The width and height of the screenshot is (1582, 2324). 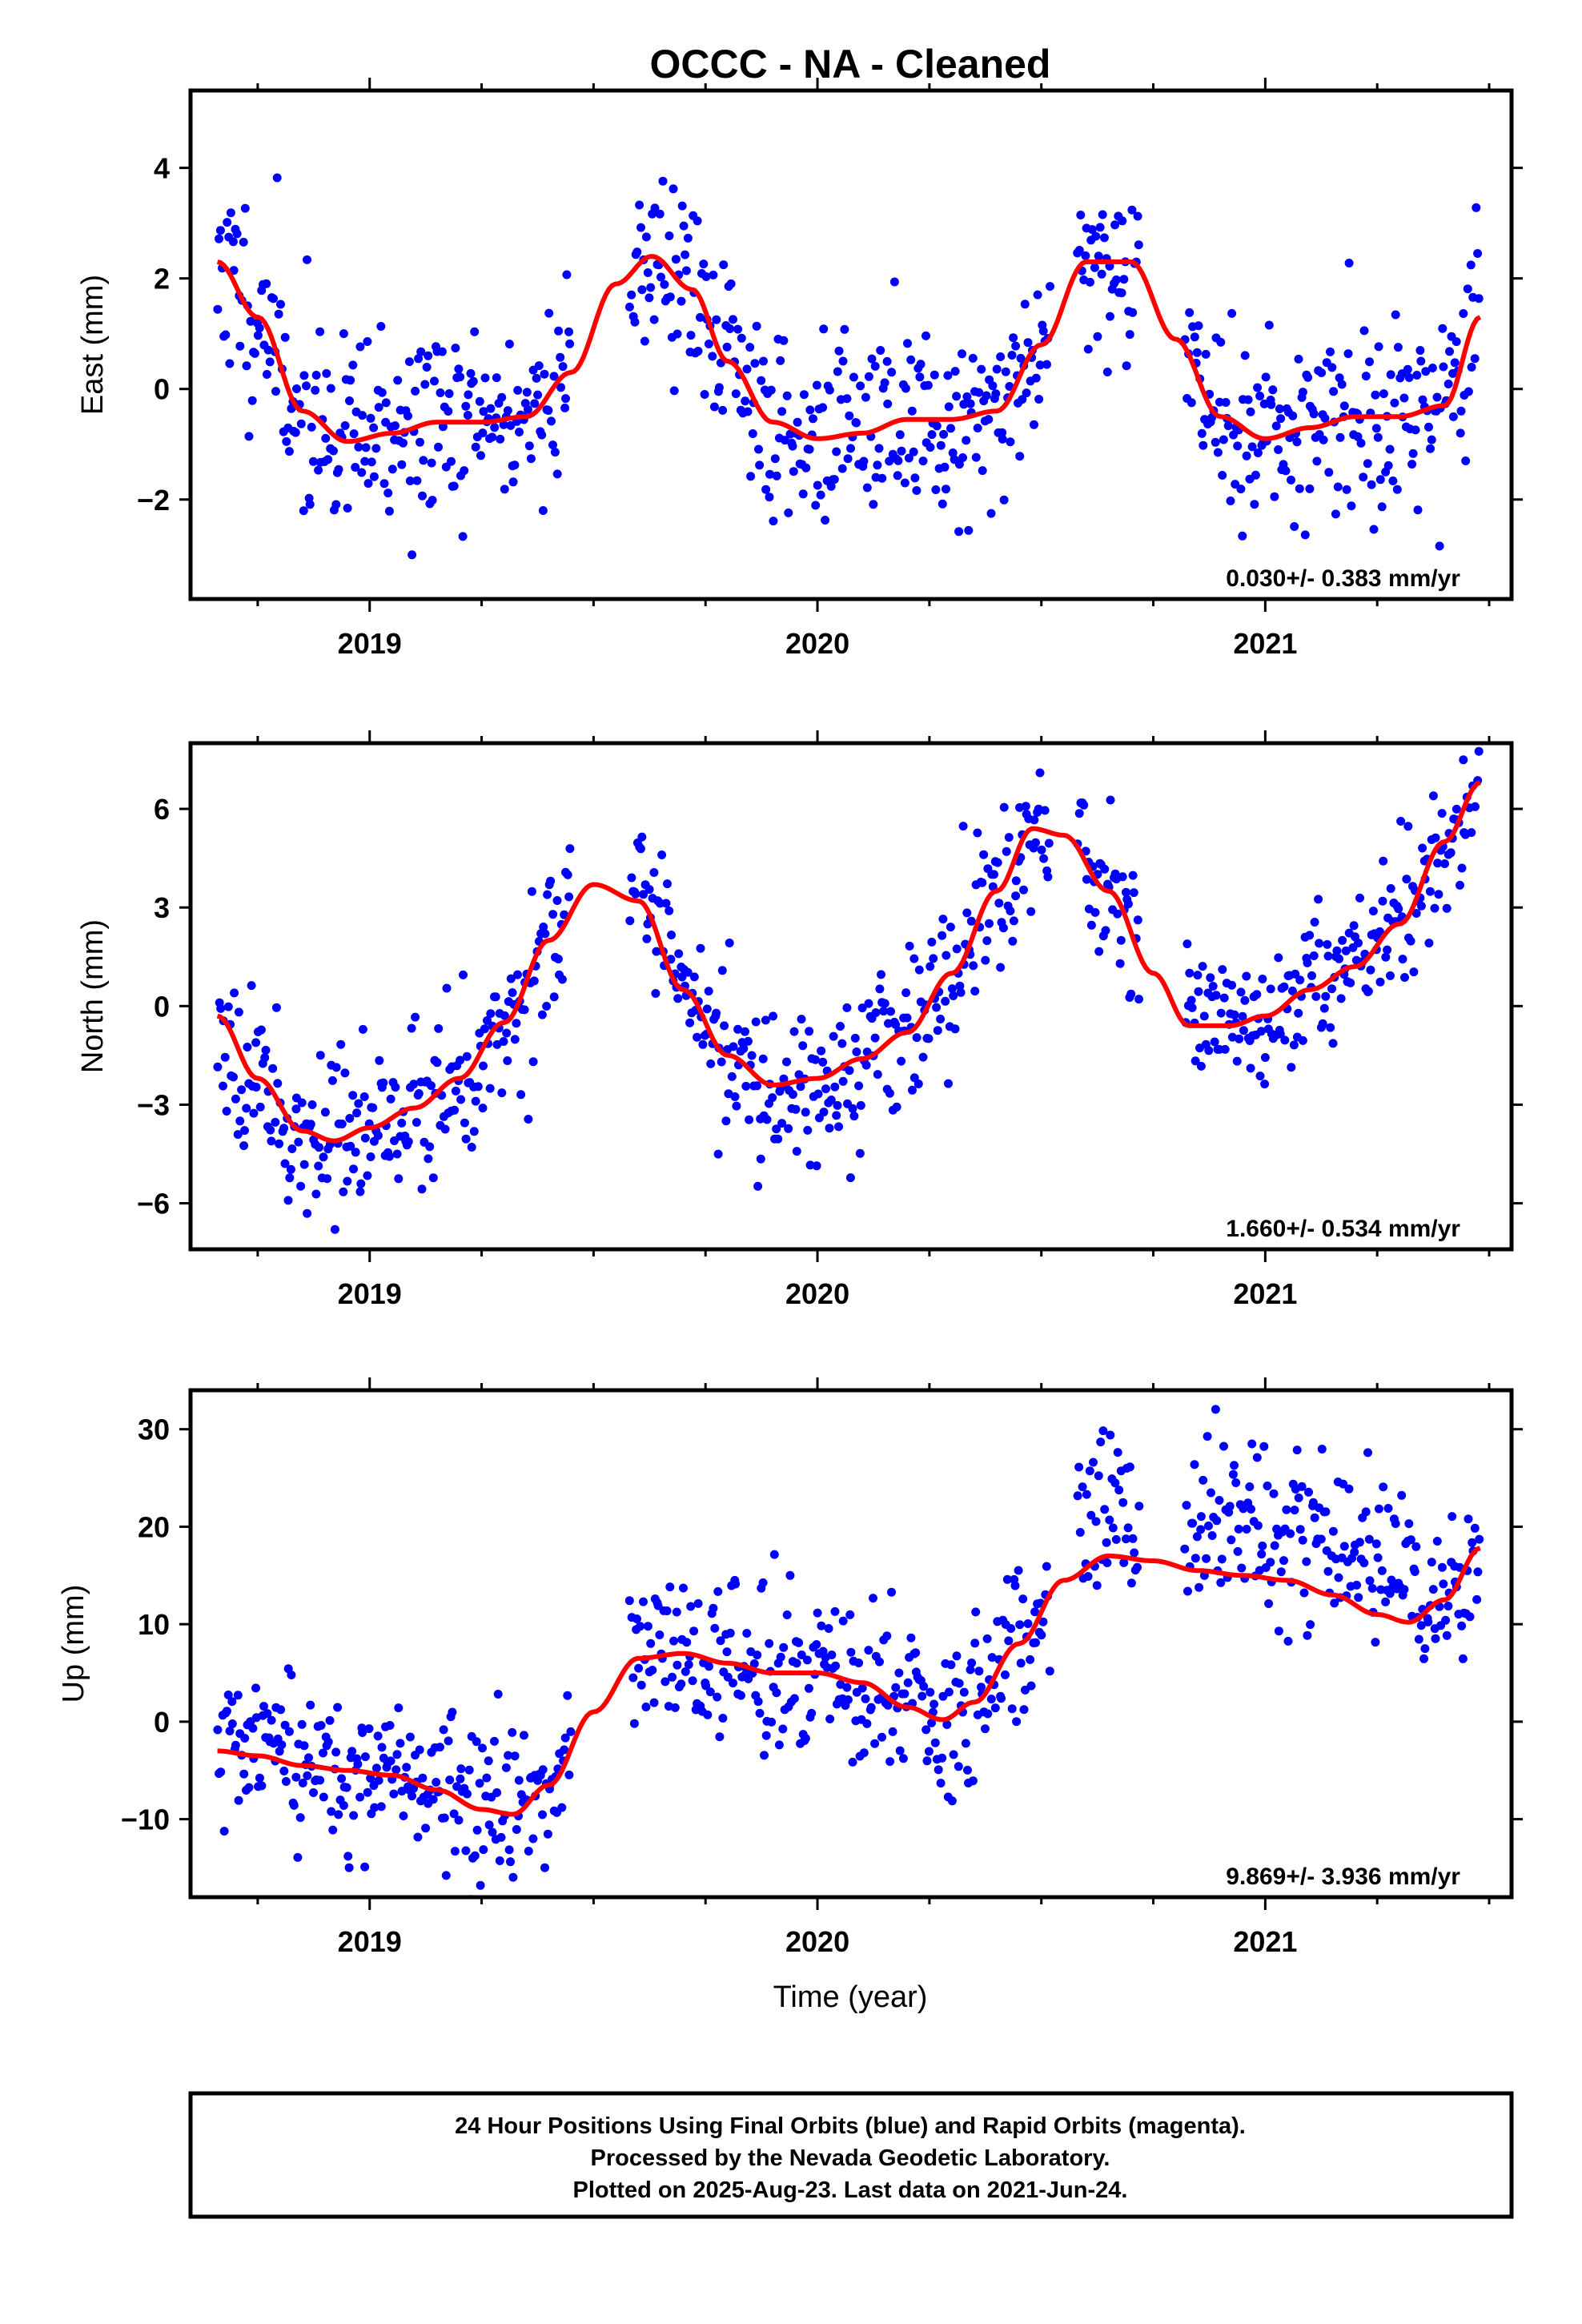 I want to click on x-tick-label: 2020, so click(x=817, y=644).